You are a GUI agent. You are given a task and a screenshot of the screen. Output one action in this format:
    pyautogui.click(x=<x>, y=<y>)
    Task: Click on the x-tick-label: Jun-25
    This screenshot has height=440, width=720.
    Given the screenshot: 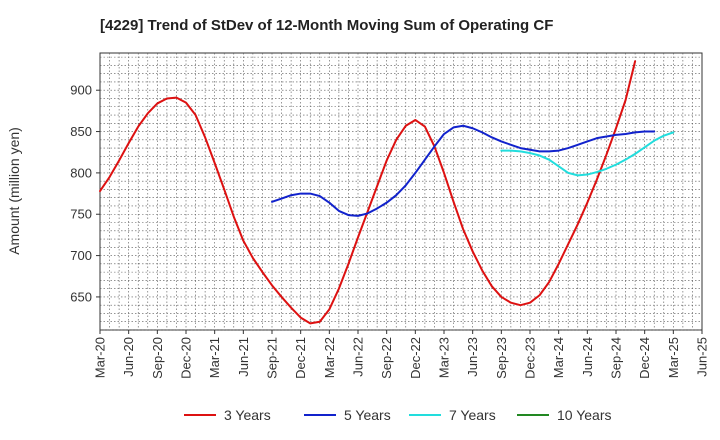 What is the action you would take?
    pyautogui.click(x=702, y=357)
    